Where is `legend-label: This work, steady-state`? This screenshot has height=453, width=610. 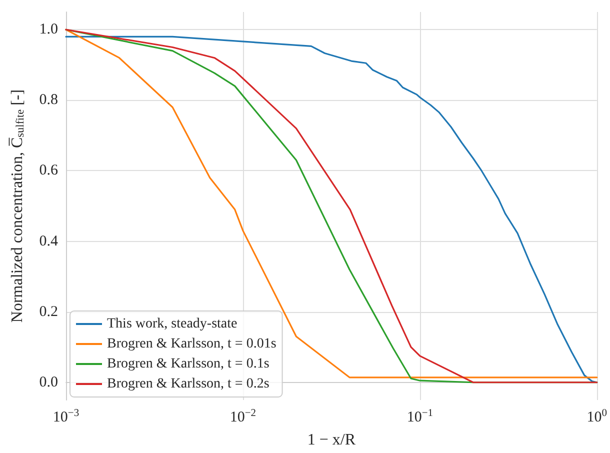
legend-label: This work, steady-state is located at coordinates (172, 324).